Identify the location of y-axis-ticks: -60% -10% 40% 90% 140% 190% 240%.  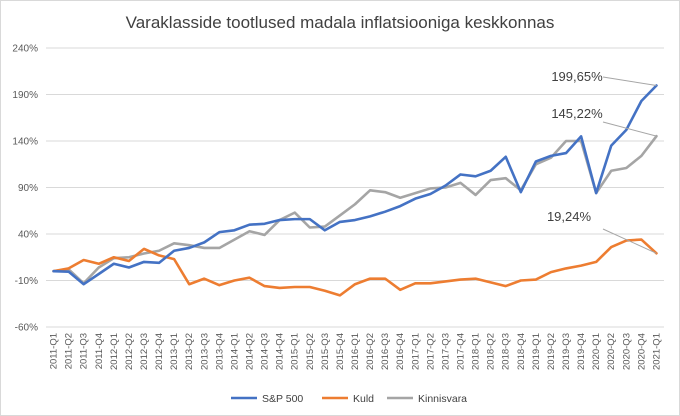
(25, 189).